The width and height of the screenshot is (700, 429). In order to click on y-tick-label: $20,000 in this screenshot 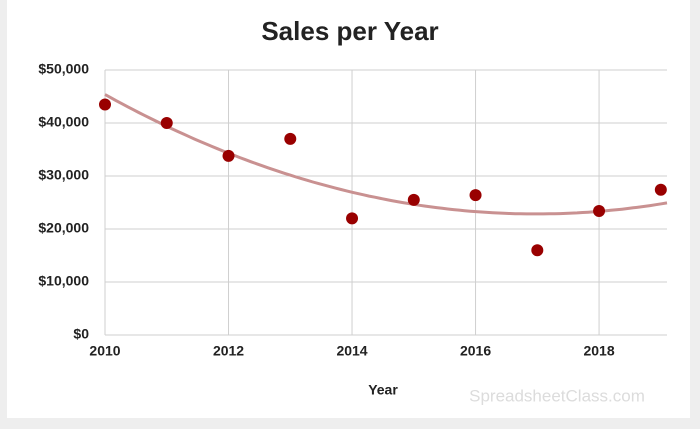, I will do `click(63, 228)`.